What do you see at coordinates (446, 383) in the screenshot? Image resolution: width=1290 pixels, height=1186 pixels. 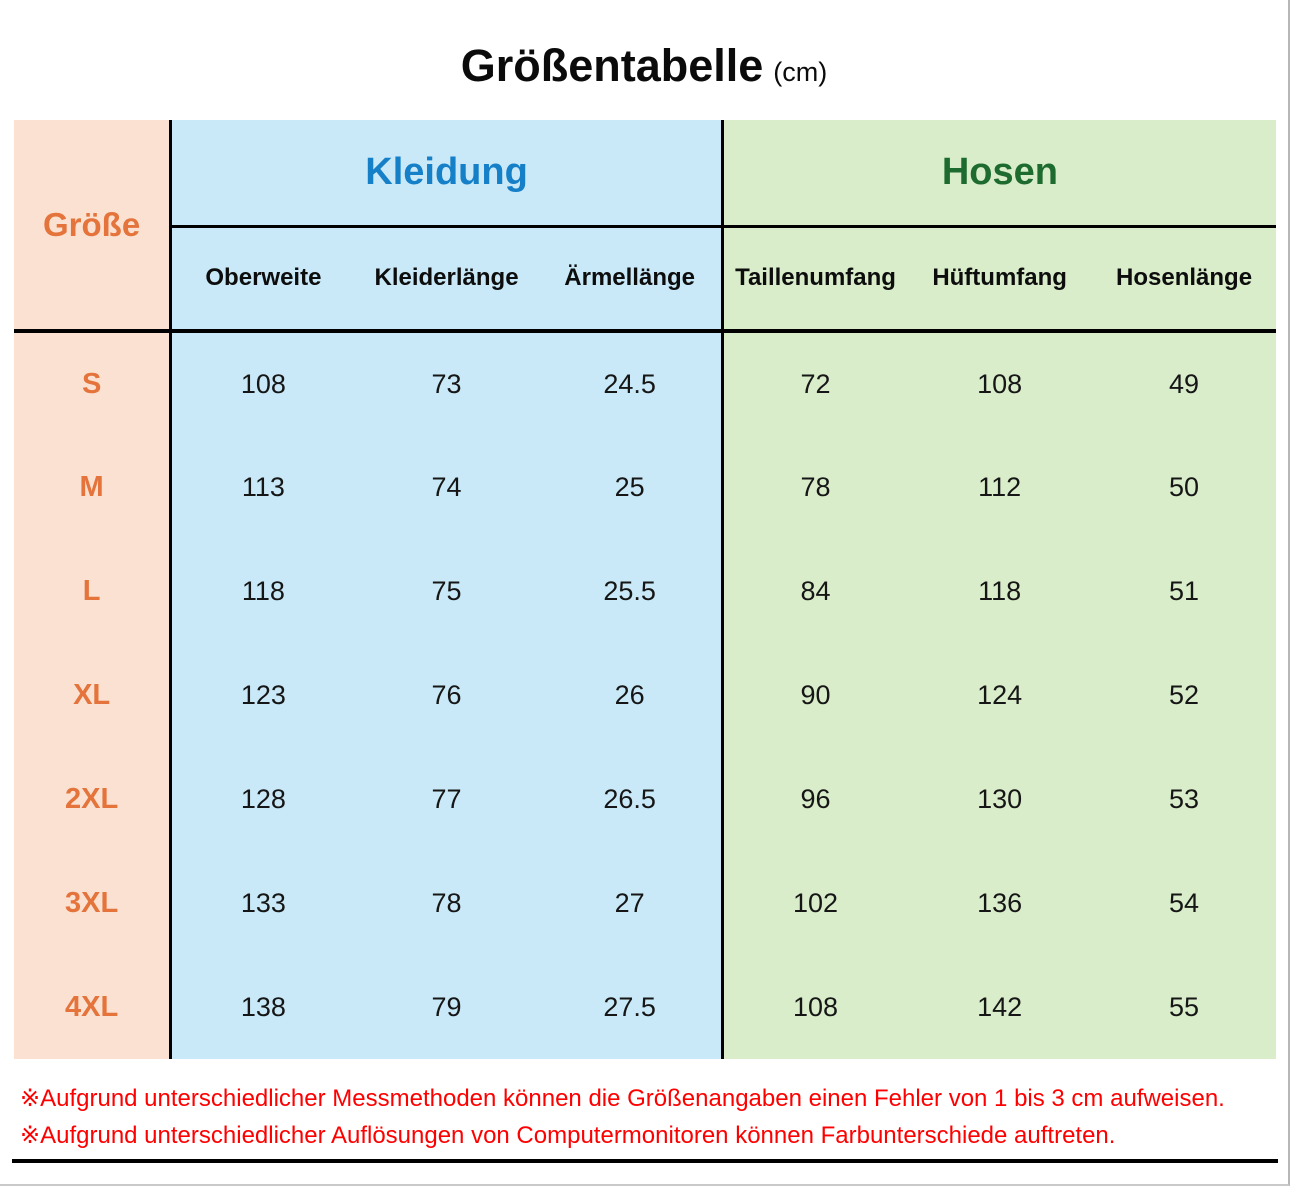 I see `value-cell: 73` at bounding box center [446, 383].